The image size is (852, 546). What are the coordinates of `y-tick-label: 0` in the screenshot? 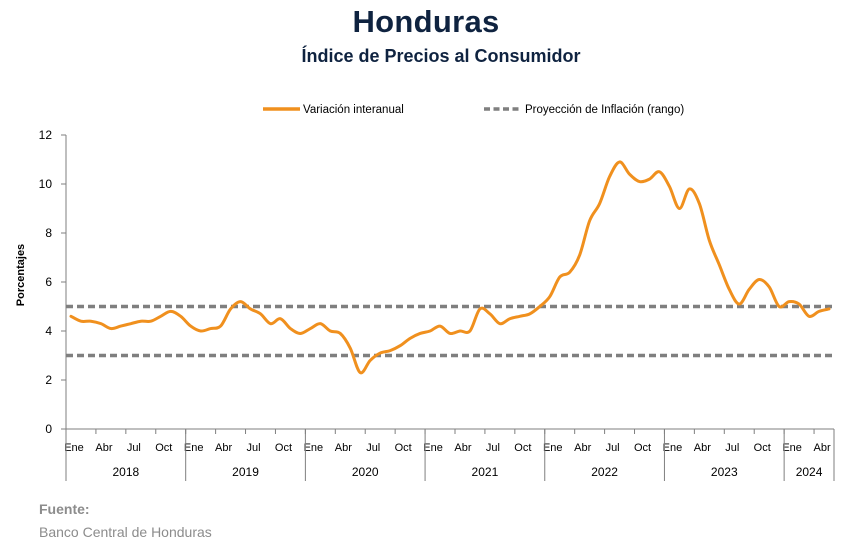 It's located at (48, 429).